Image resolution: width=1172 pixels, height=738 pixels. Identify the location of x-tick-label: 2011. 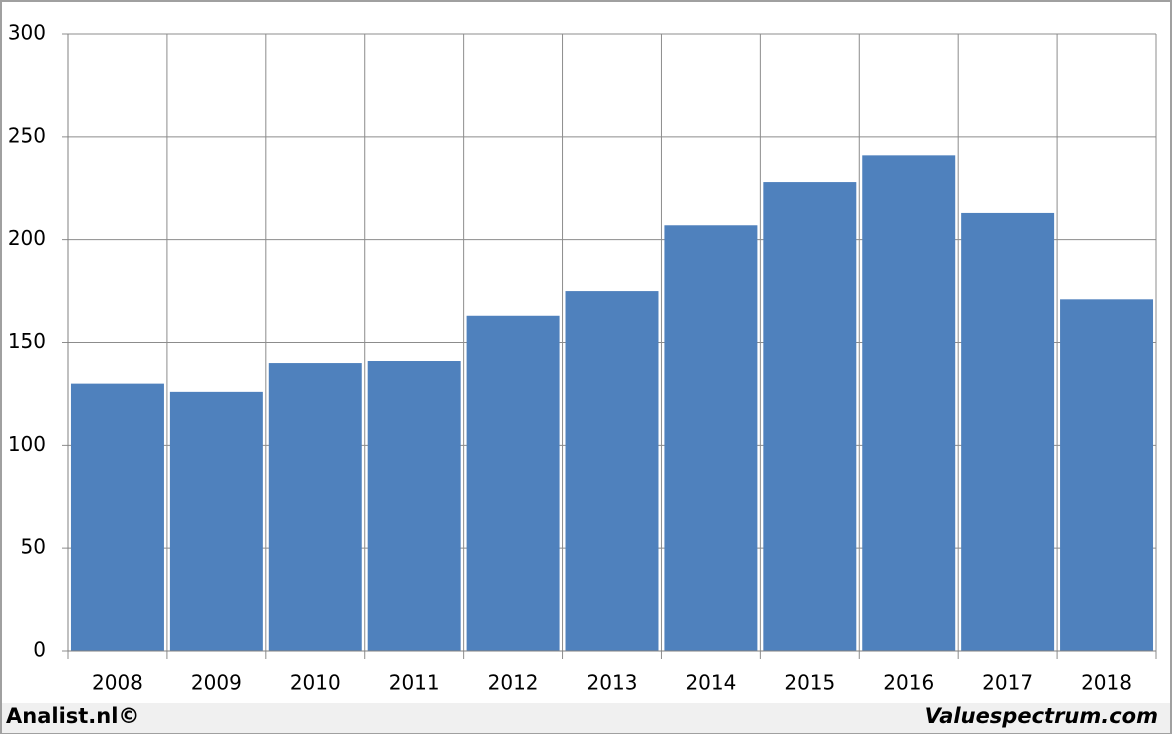
(414, 683).